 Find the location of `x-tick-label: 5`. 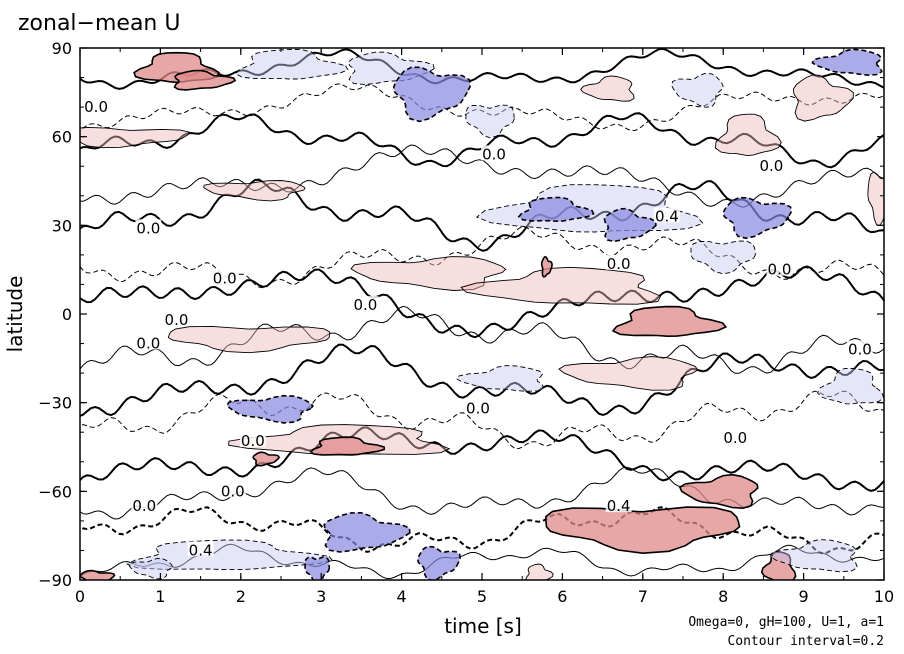

x-tick-label: 5 is located at coordinates (482, 596).